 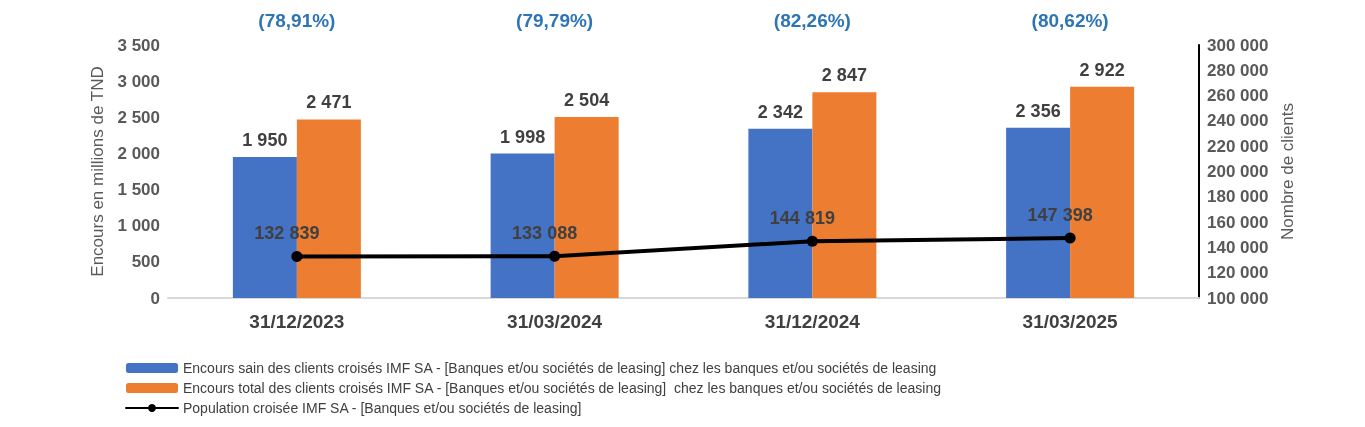 I want to click on data-label: 2 504, so click(x=587, y=100).